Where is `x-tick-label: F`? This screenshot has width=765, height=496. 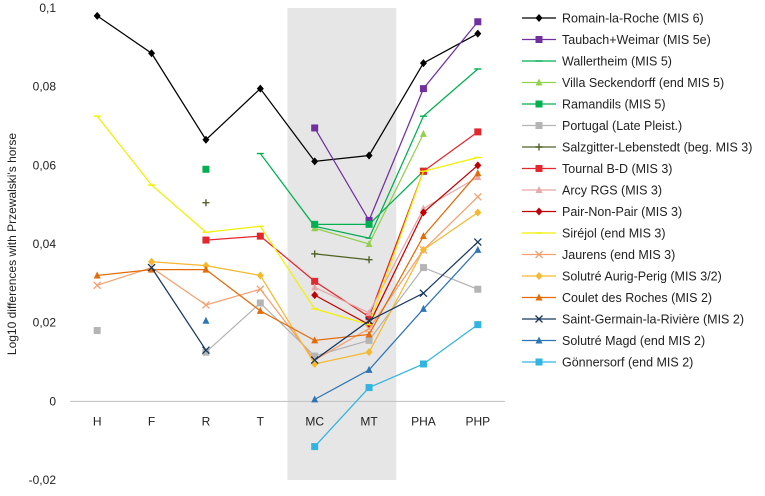 x-tick-label: F is located at coordinates (151, 421).